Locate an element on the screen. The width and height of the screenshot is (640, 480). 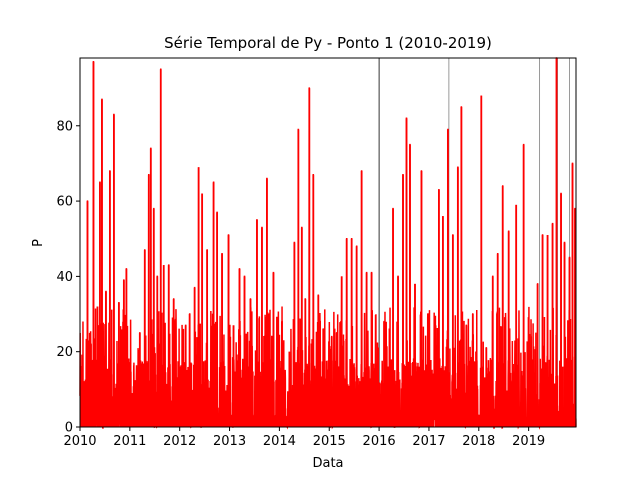
x-tick-label: 2018 is located at coordinates (478, 441).